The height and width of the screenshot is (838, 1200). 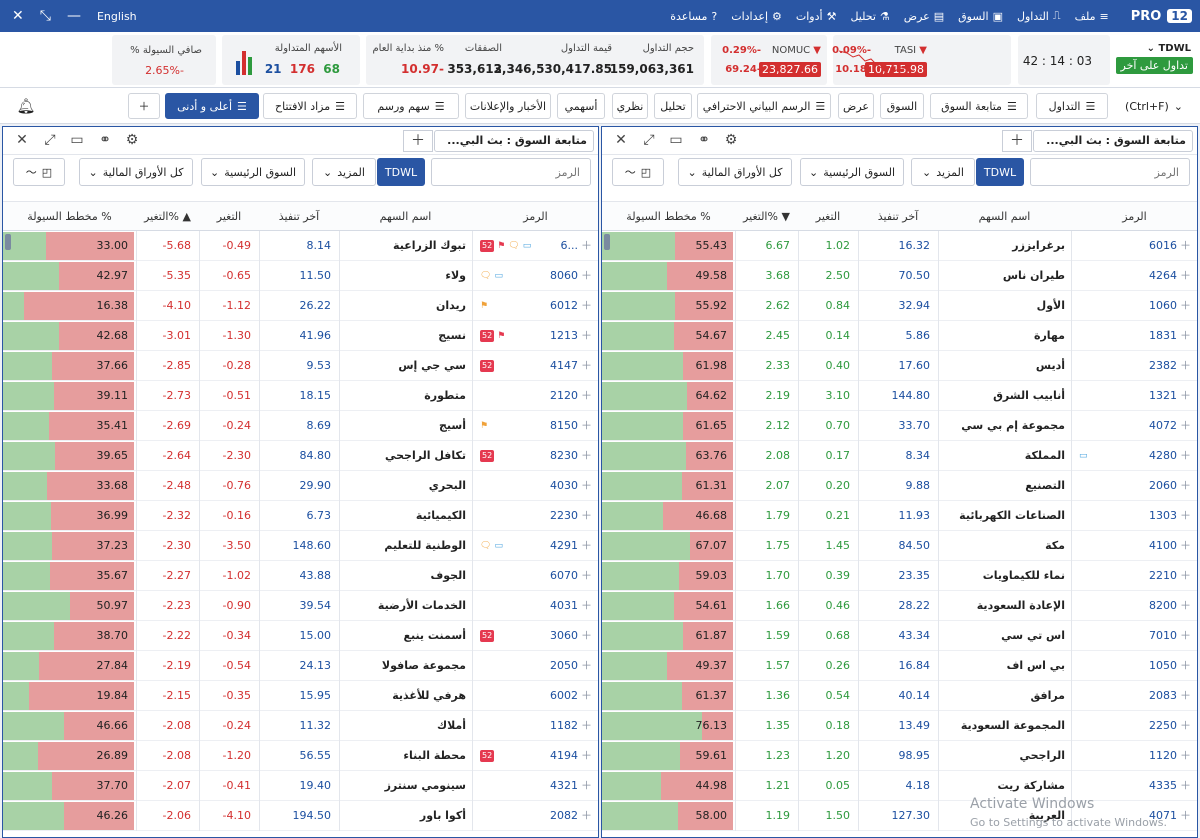 What do you see at coordinates (1004, 216) in the screenshot?
I see `column-header-name: اسم السهم` at bounding box center [1004, 216].